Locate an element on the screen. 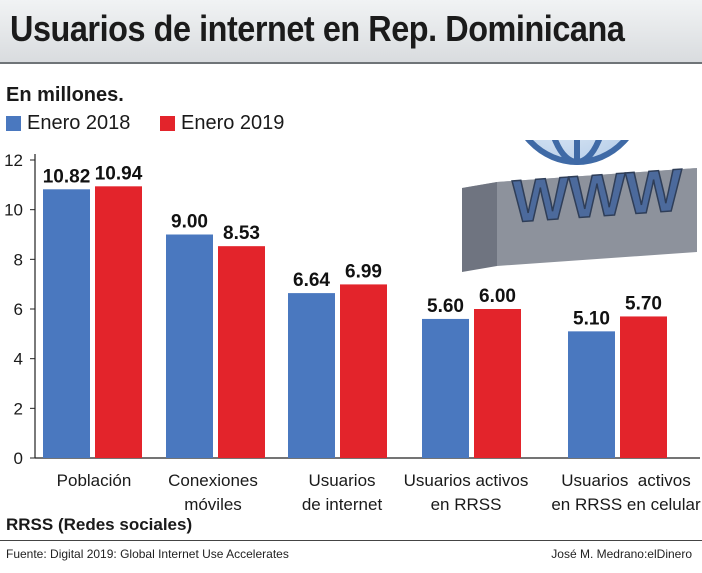  legend-label-2019: Enero 2019 is located at coordinates (233, 123).